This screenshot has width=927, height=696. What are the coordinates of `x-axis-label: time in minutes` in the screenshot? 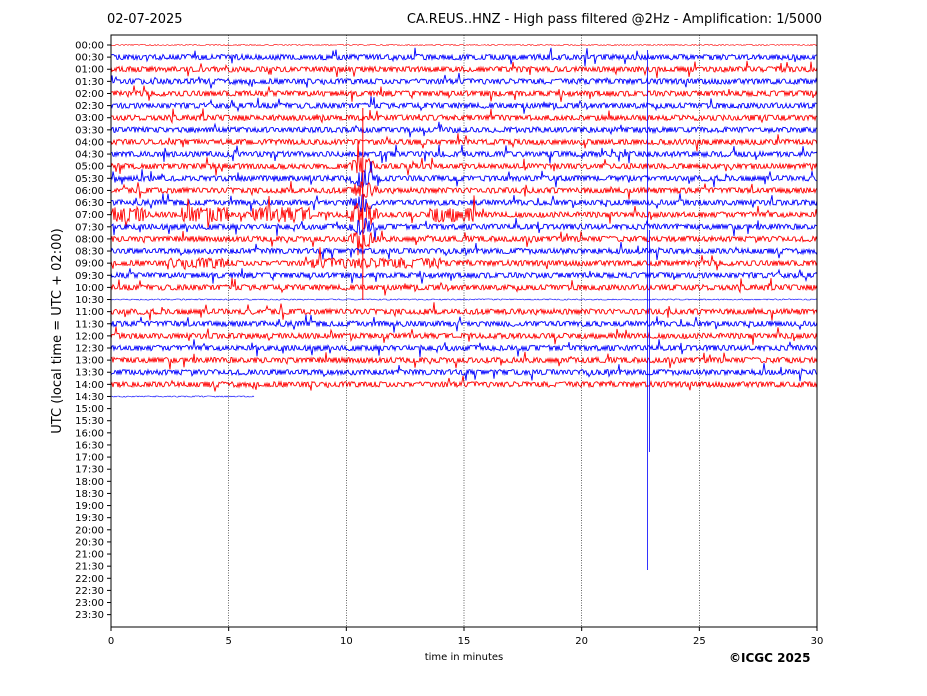 It's located at (464, 657).